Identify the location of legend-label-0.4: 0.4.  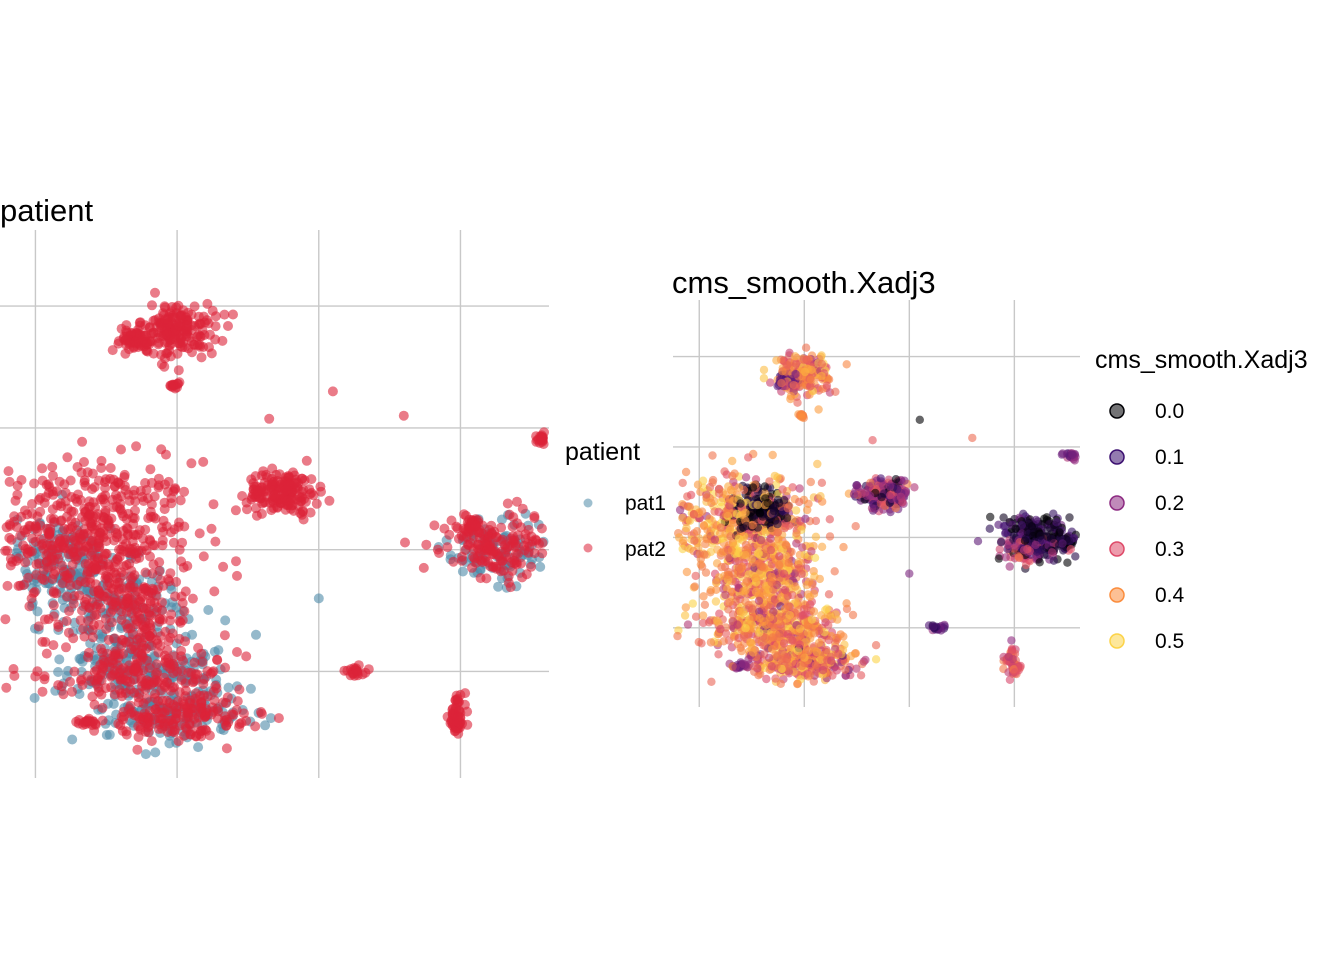
(1170, 595).